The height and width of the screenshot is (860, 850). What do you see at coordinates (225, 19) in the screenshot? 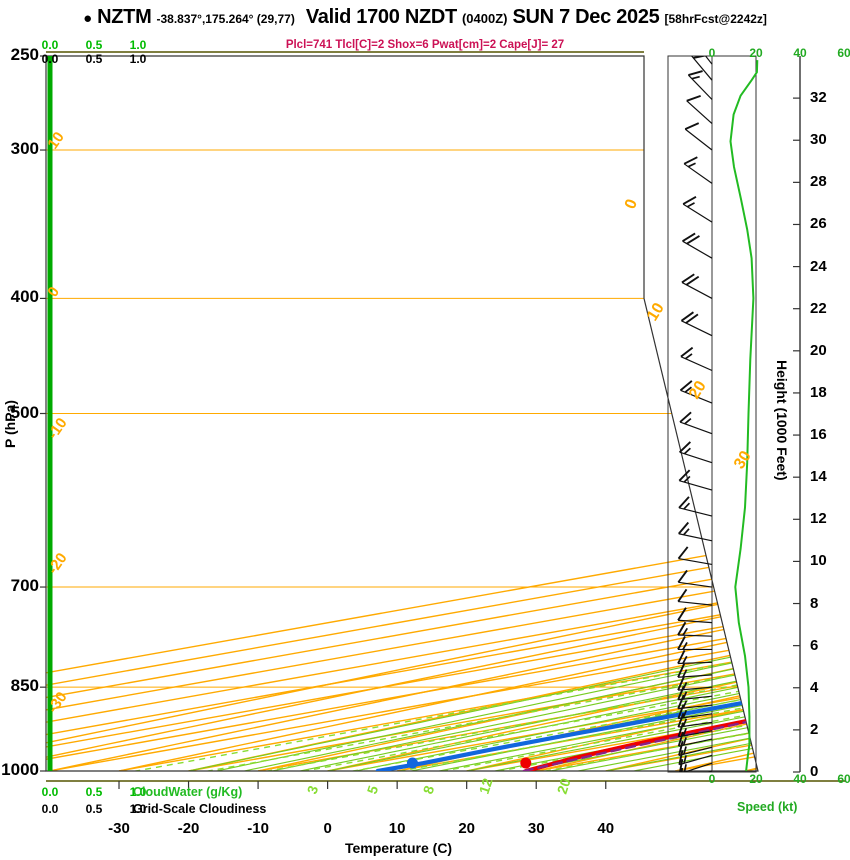
I see `station-coordinates: -38.837°,175.264° (29,77)` at bounding box center [225, 19].